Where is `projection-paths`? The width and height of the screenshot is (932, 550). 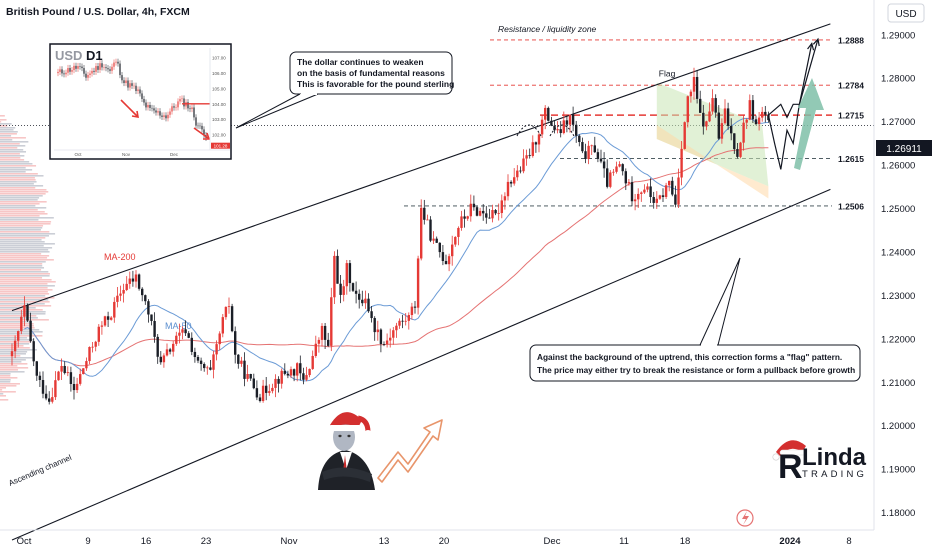 projection-paths is located at coordinates (795, 103).